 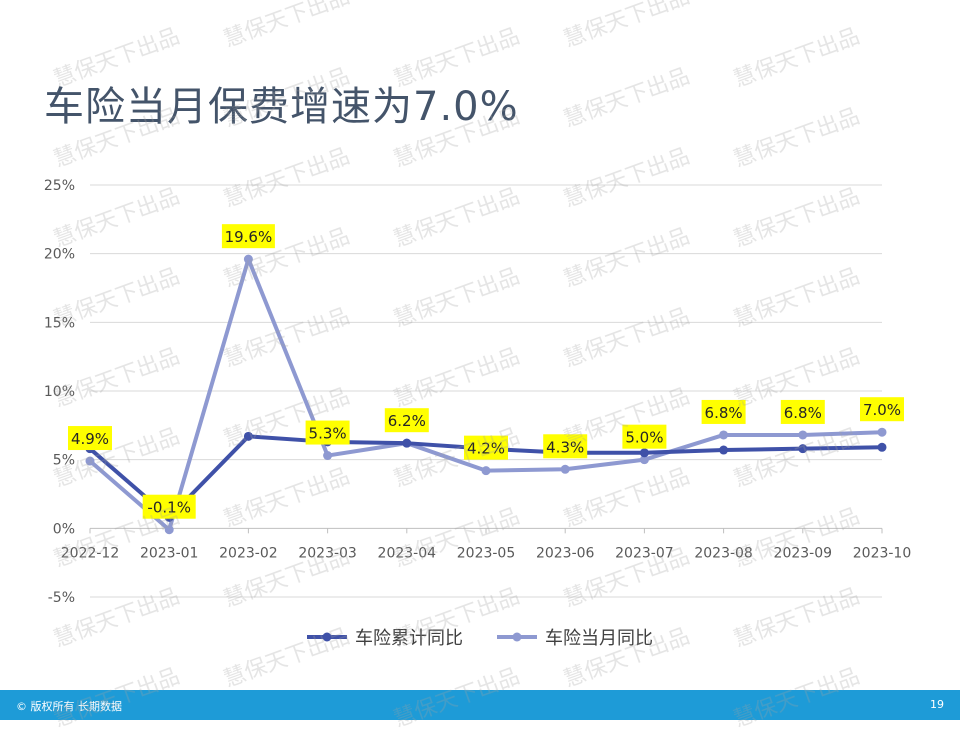 I want to click on footer-bar: © 版权所有 长期数据 19, so click(x=480, y=705).